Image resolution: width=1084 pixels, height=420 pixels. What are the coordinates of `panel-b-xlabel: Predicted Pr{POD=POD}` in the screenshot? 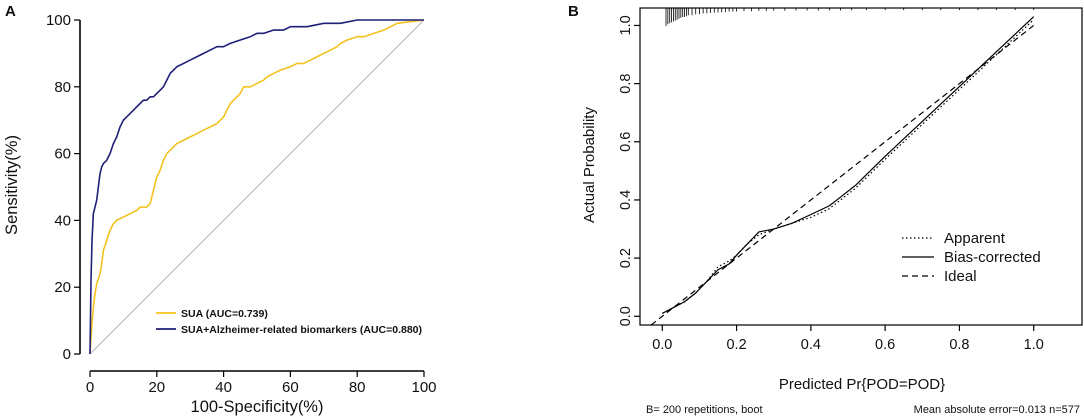 It's located at (862, 384).